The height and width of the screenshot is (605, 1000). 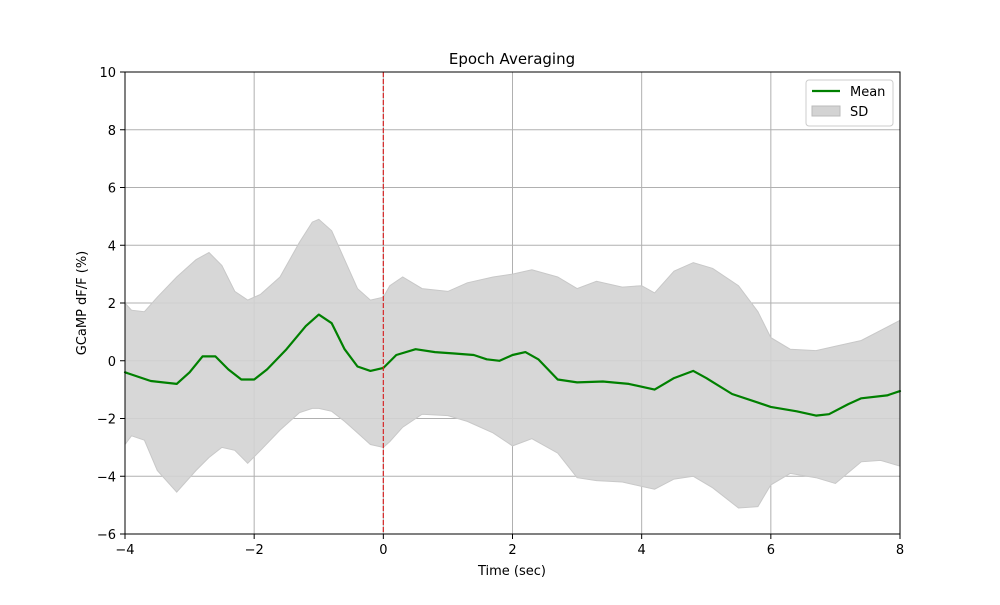 What do you see at coordinates (107, 73) in the screenshot?
I see `y-tick-label-8: 10` at bounding box center [107, 73].